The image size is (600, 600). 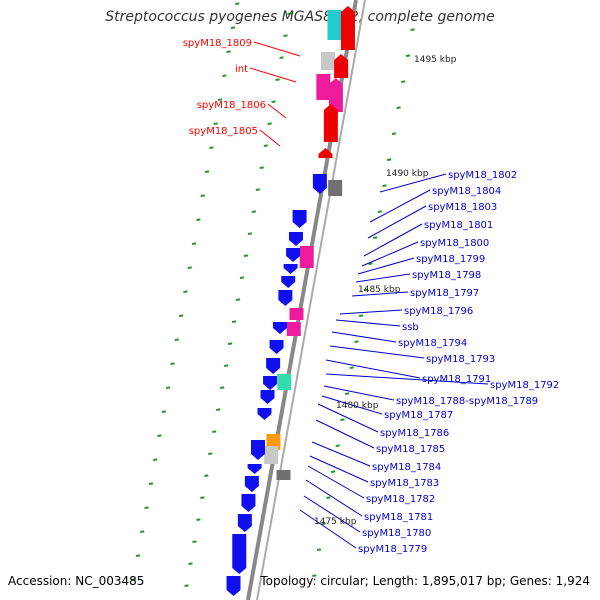 What do you see at coordinates (414, 433) in the screenshot?
I see `gene-label-reverse: spyM18_1786` at bounding box center [414, 433].